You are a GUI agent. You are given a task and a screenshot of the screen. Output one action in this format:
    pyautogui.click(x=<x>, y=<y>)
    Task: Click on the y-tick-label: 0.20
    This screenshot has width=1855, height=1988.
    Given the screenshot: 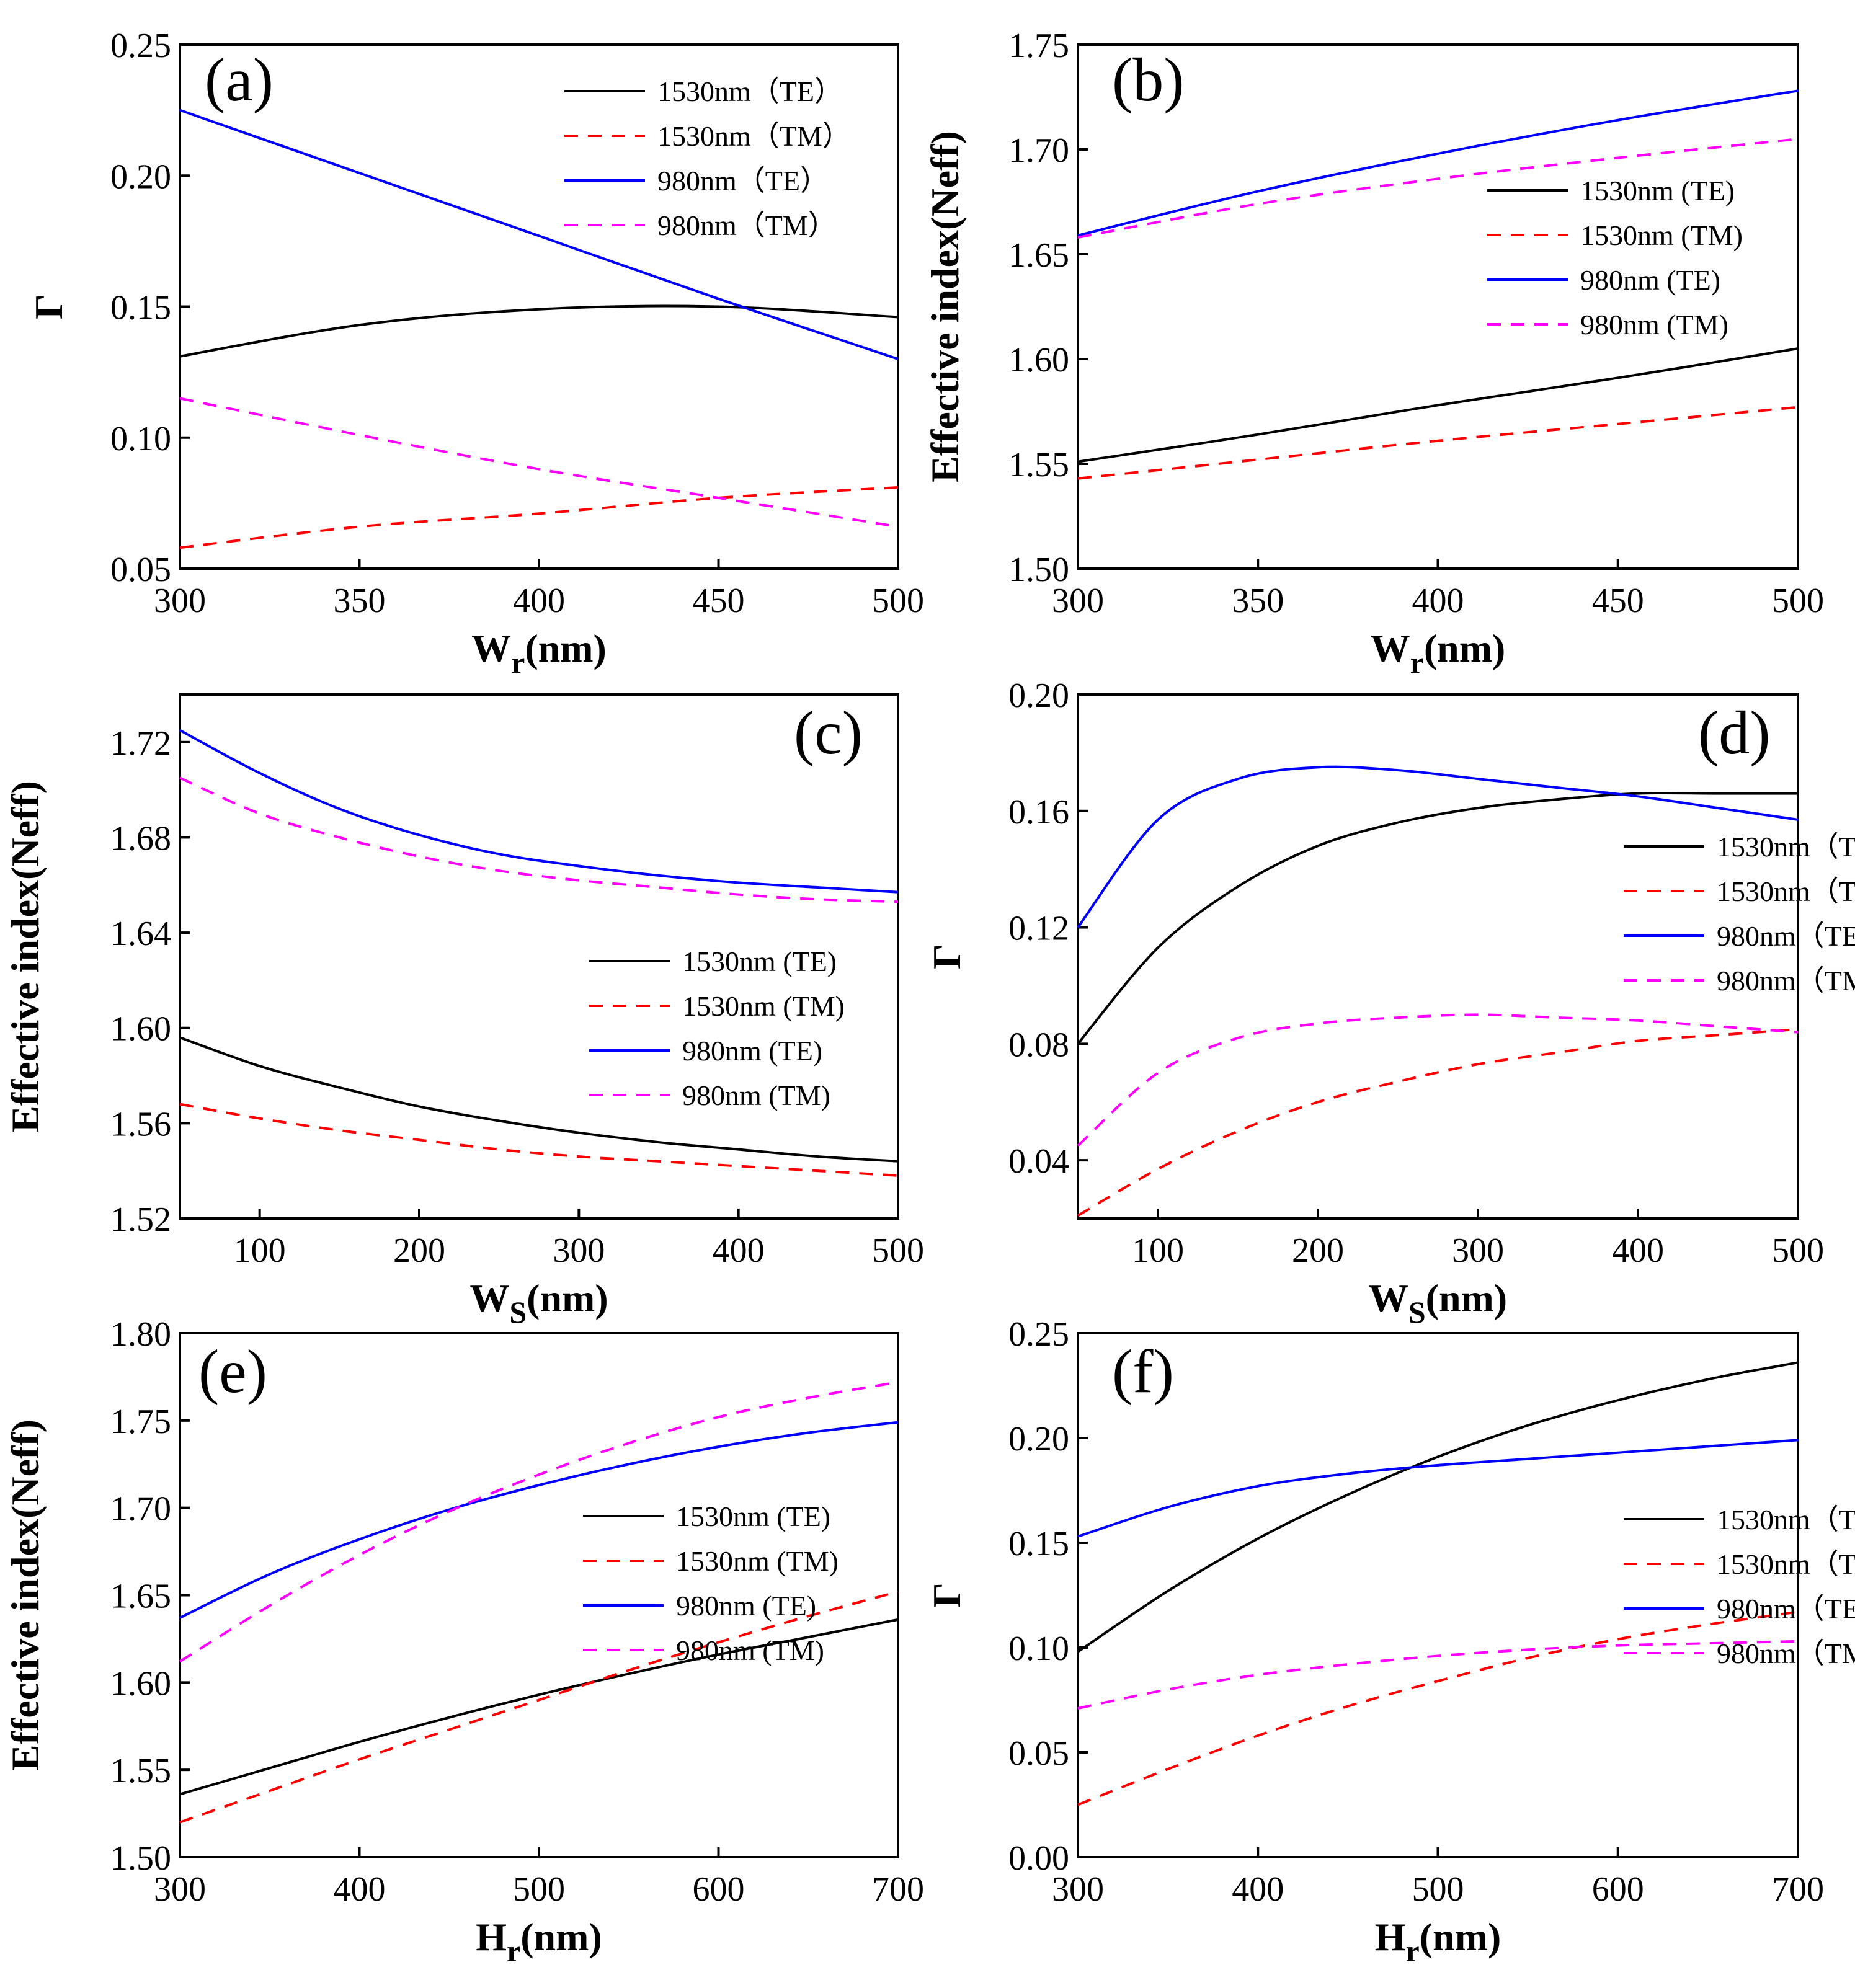 What is the action you would take?
    pyautogui.click(x=1038, y=696)
    